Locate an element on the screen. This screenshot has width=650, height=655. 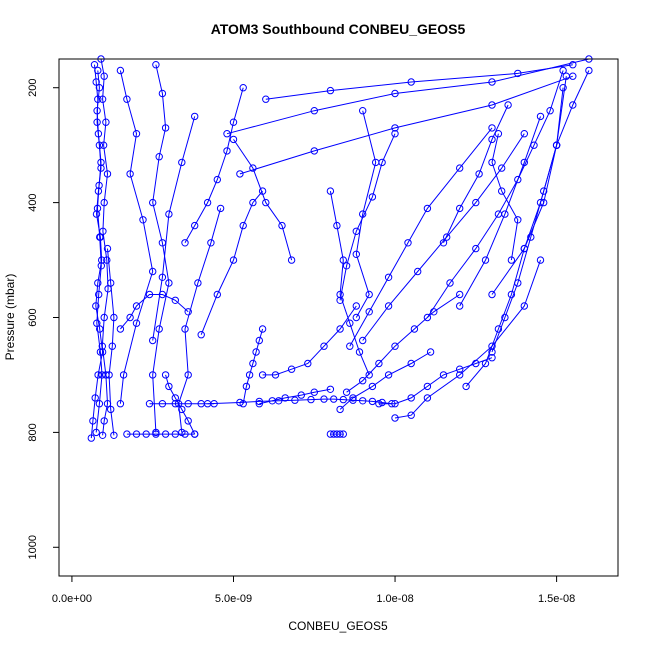
y-tick-label: 400 is located at coordinates (33, 202).